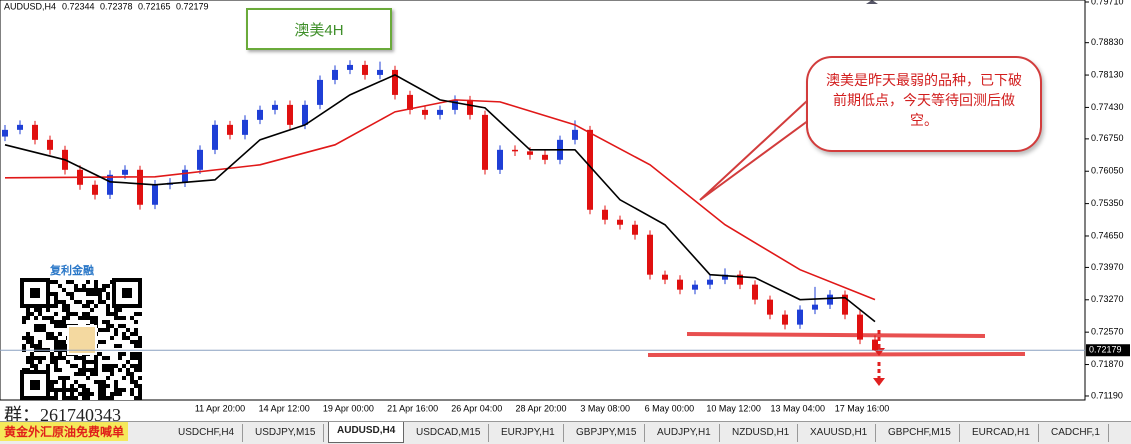  Describe the element at coordinates (286, 433) in the screenshot. I see `tab: USDJPY,M15` at that location.